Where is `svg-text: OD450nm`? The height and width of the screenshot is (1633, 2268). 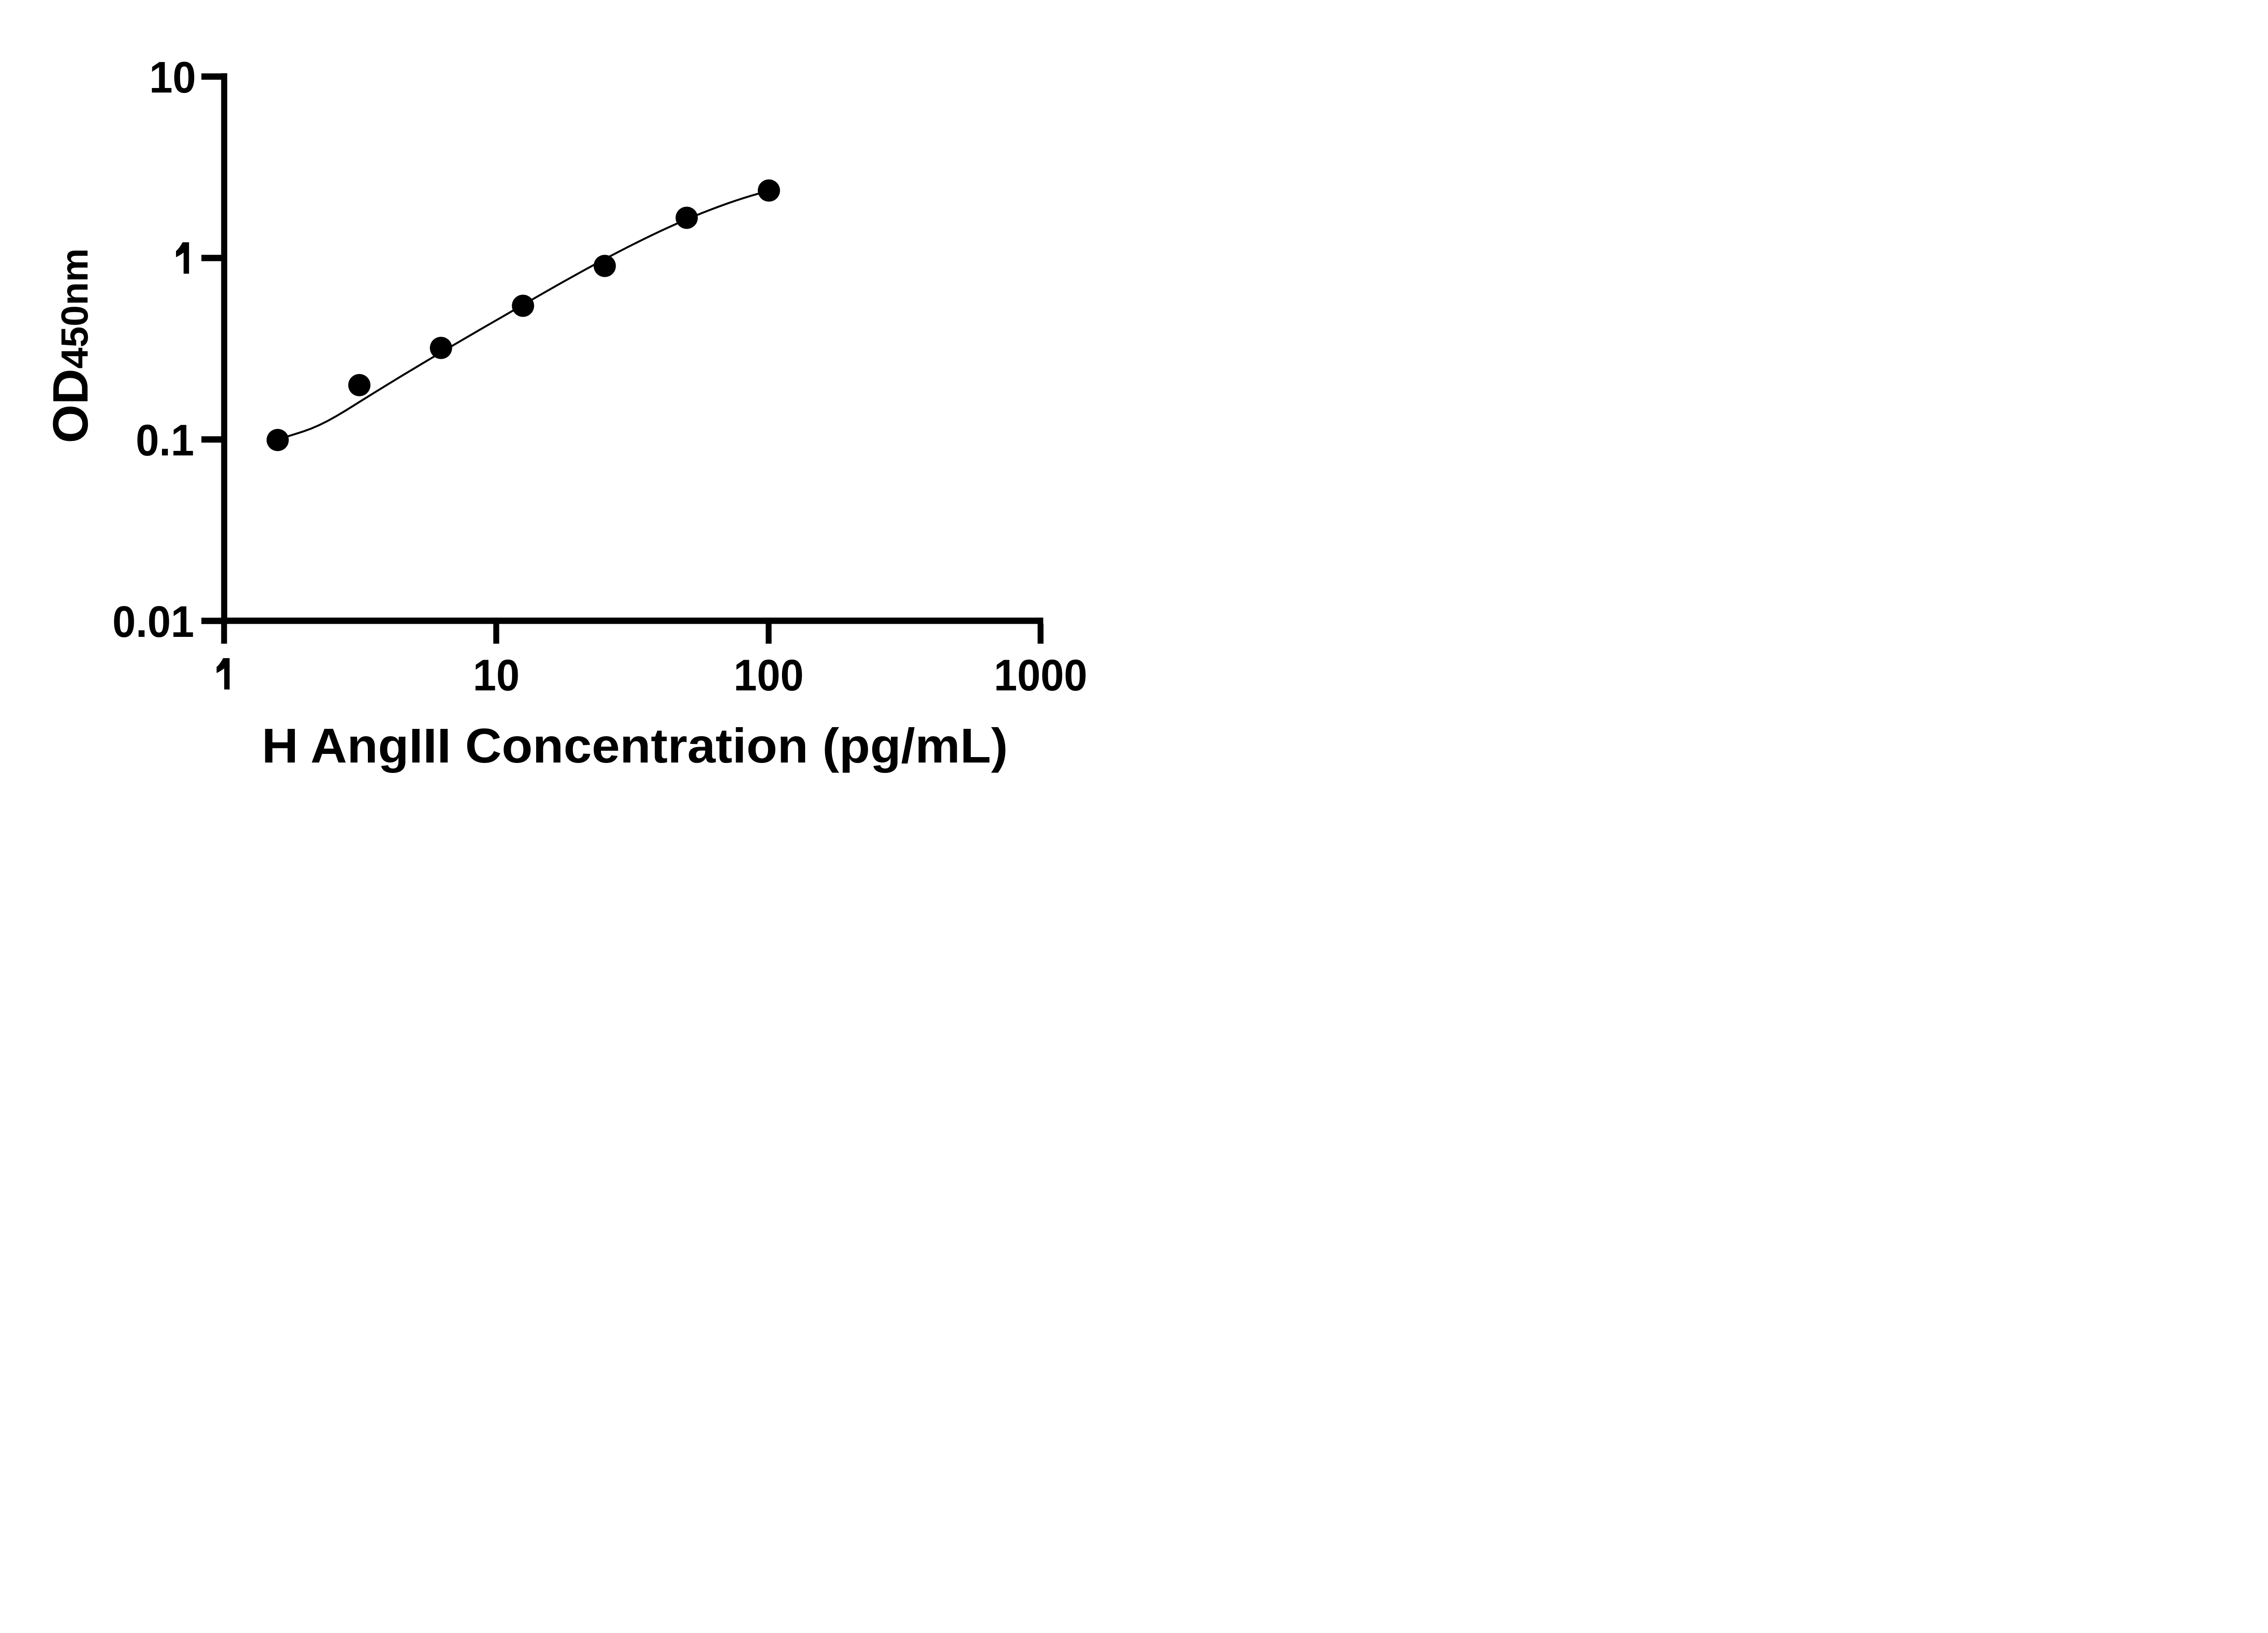 svg-text: OD450nm is located at coordinates (70, 345).